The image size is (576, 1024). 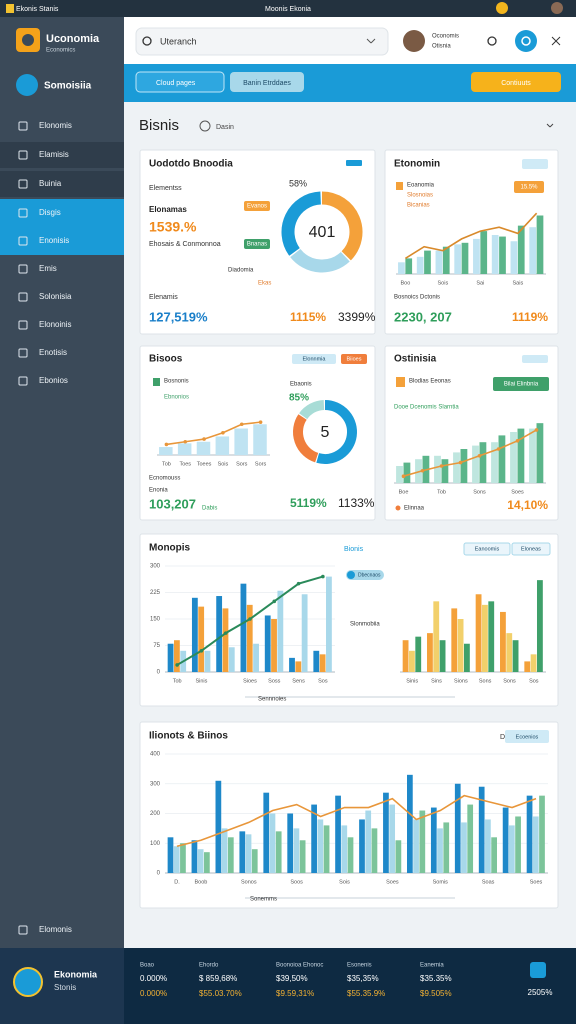 I want to click on donut-label: 58%, so click(x=298, y=183).